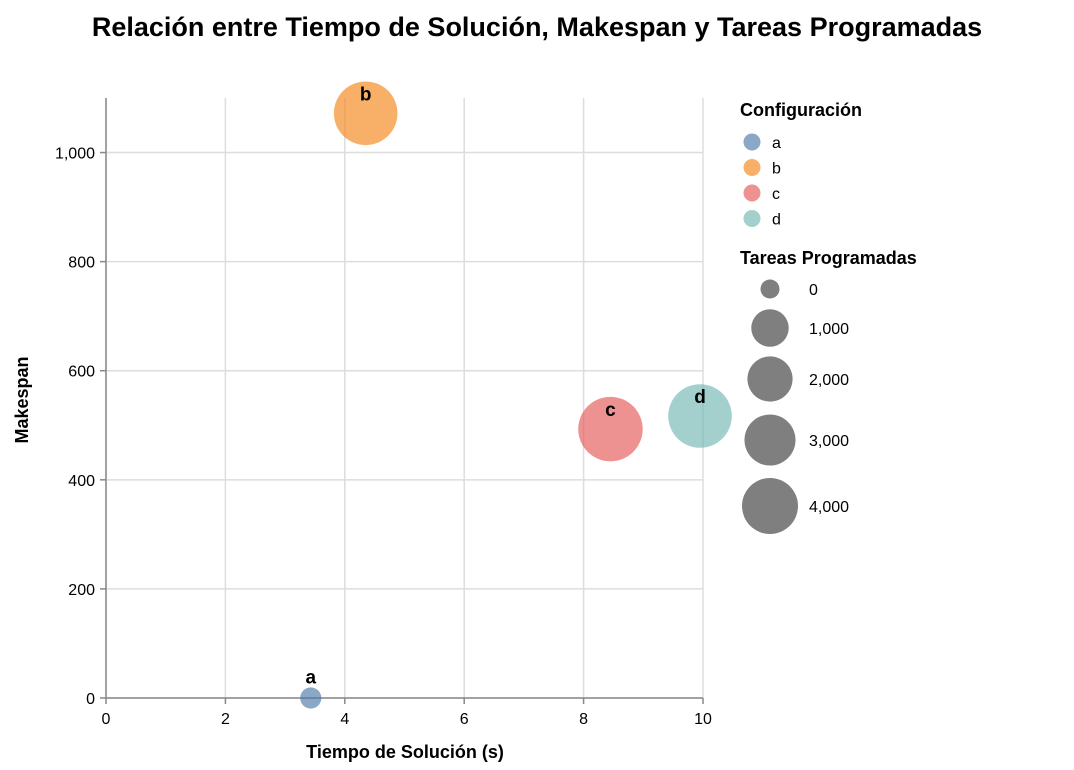 Image resolution: width=1074 pixels, height=770 pixels. What do you see at coordinates (776, 194) in the screenshot?
I see `legend-label-c: c` at bounding box center [776, 194].